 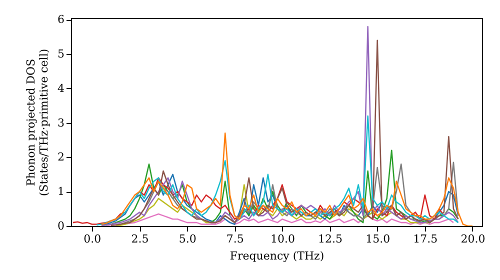 I want to click on y-tick-label: 5, so click(x=61, y=54).